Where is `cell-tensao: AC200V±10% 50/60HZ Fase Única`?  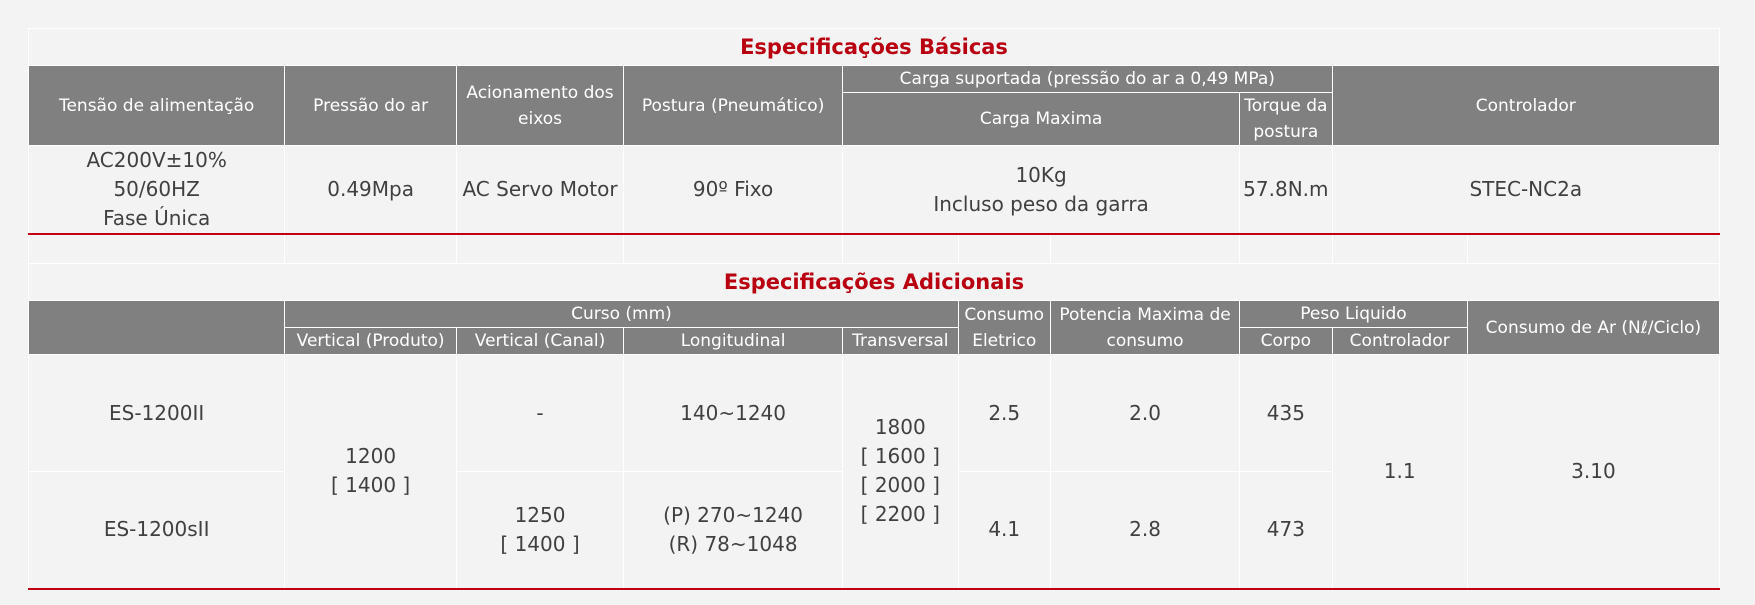
cell-tensao: AC200V±10% 50/60HZ Fase Única is located at coordinates (156, 190).